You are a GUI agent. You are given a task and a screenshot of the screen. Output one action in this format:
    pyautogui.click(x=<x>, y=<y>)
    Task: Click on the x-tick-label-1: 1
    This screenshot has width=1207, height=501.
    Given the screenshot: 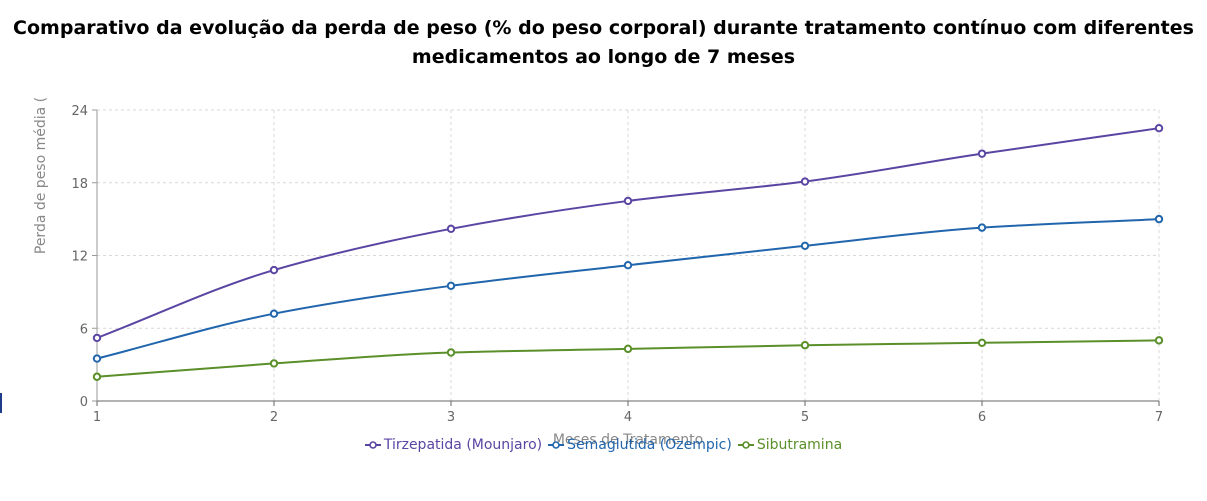 What is the action you would take?
    pyautogui.click(x=97, y=417)
    